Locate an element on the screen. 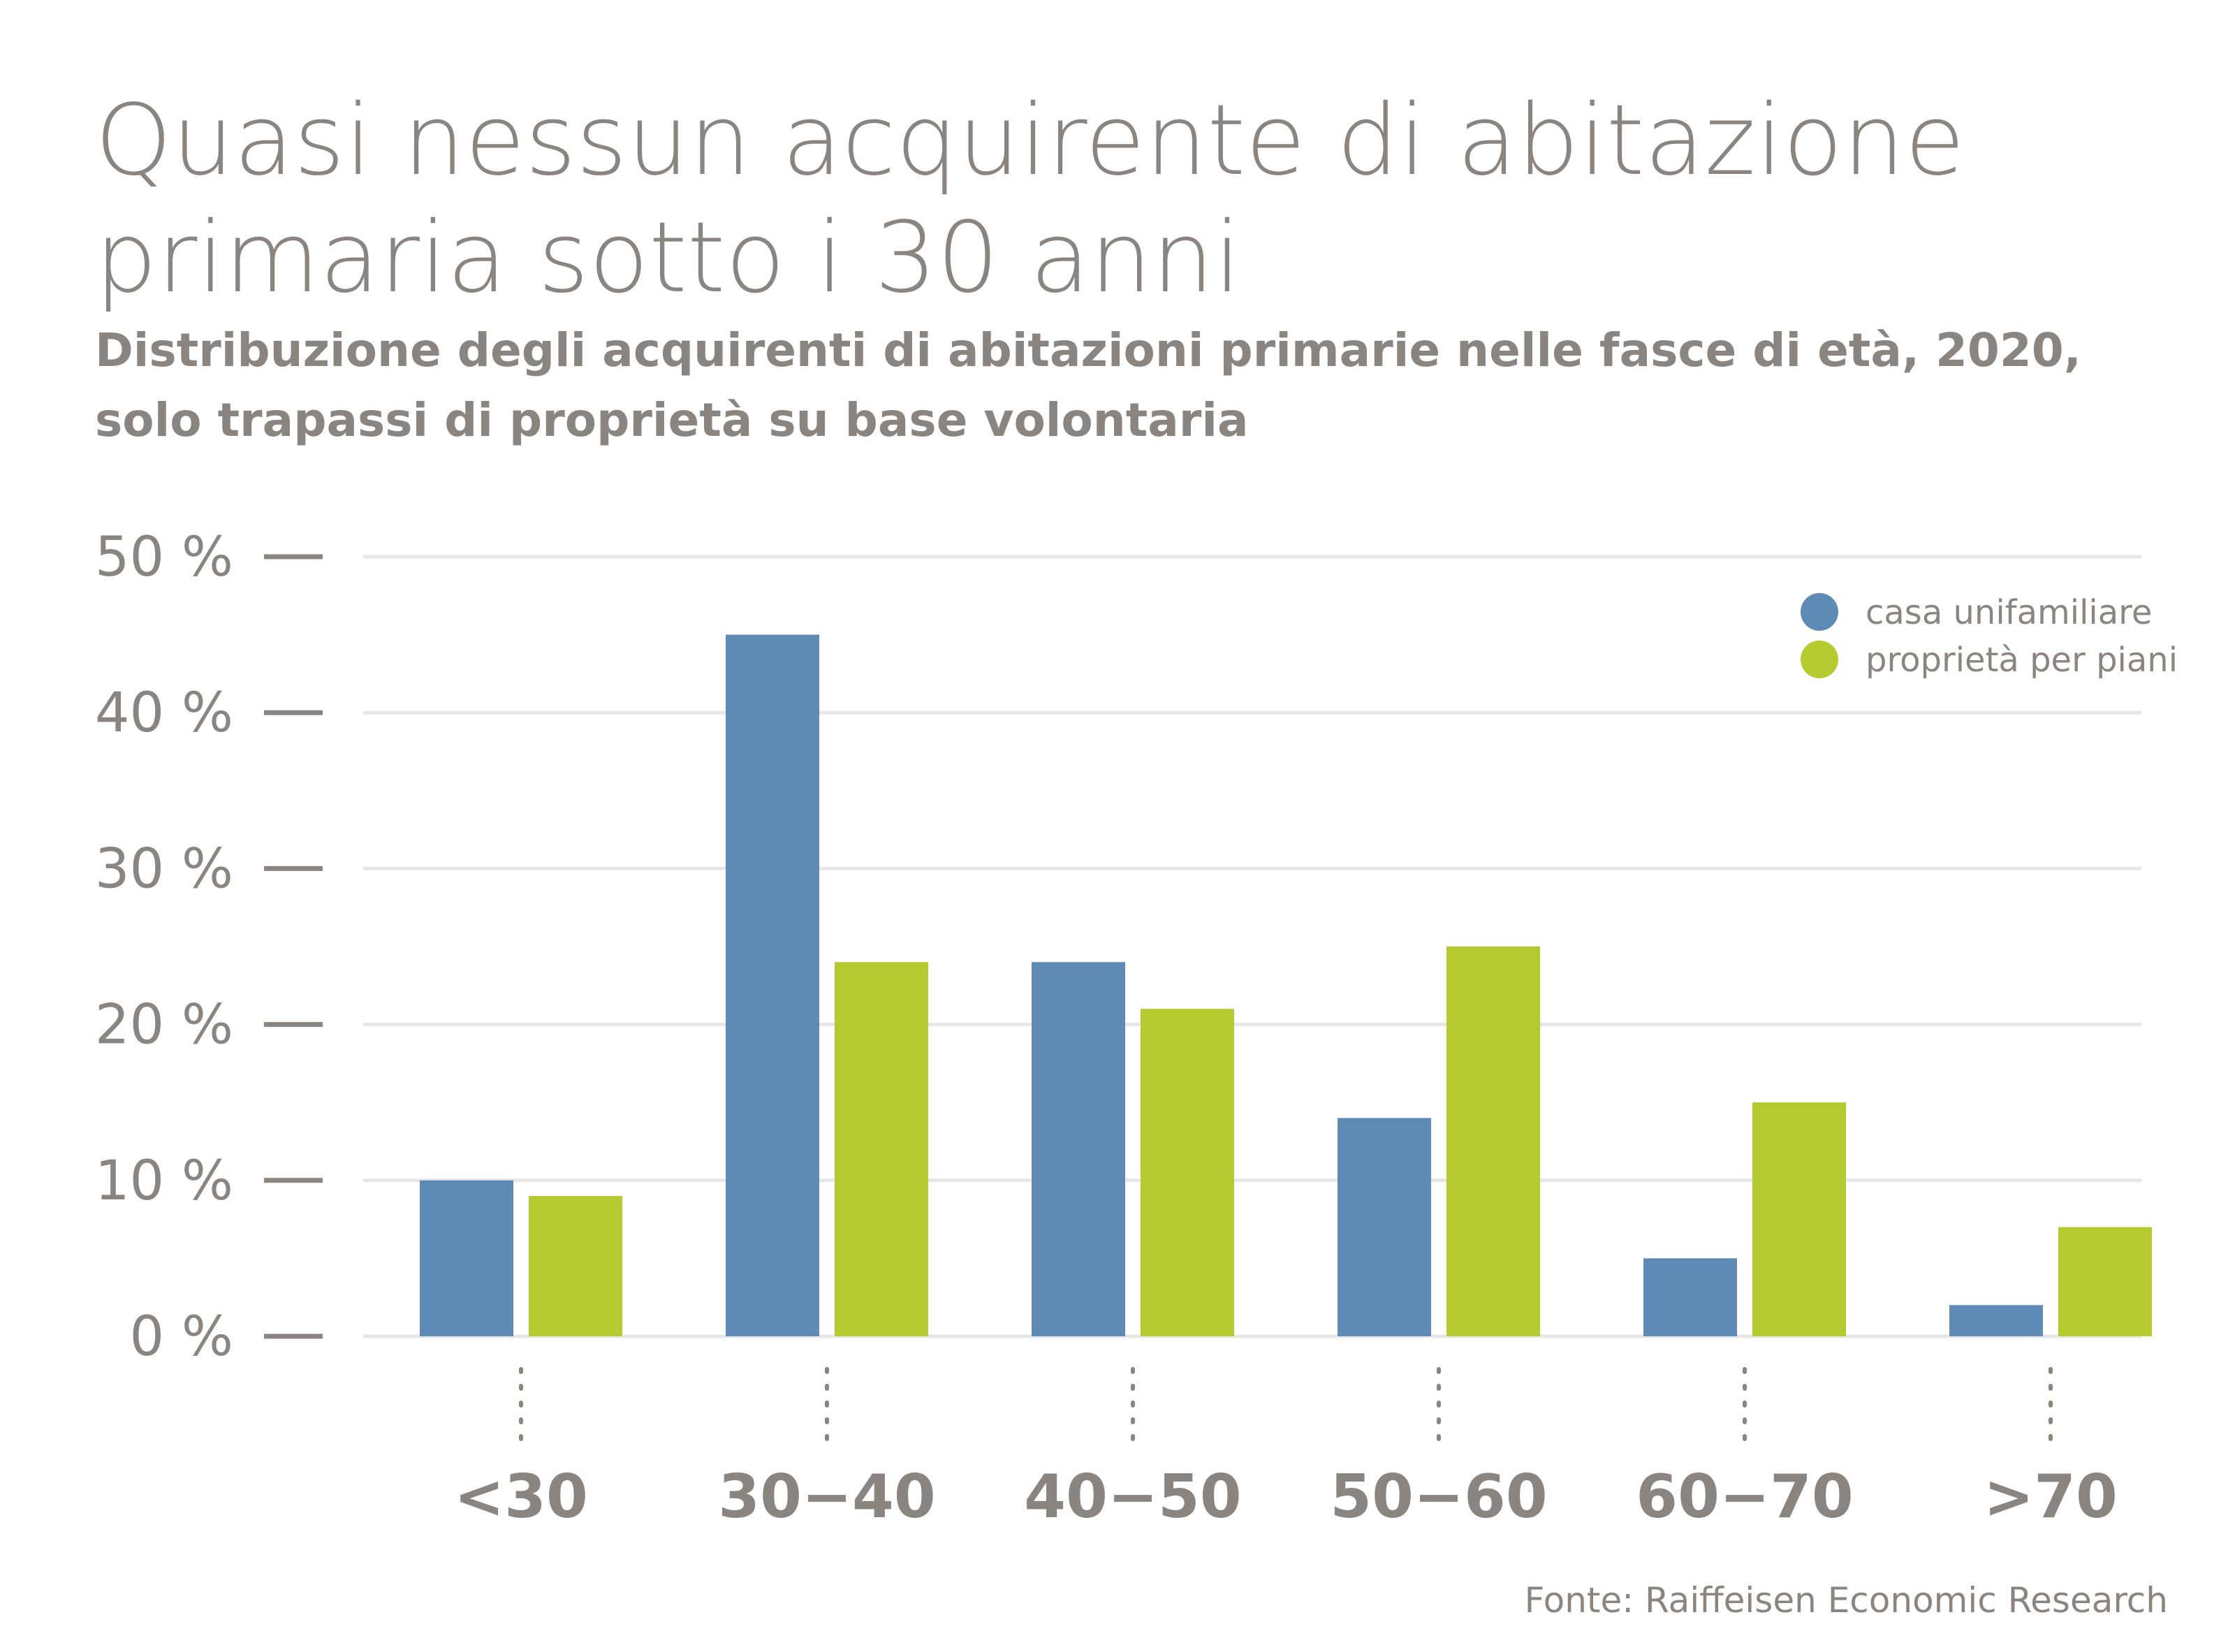 The height and width of the screenshot is (1652, 2235). x-tick-label: >70 is located at coordinates (2051, 1497).